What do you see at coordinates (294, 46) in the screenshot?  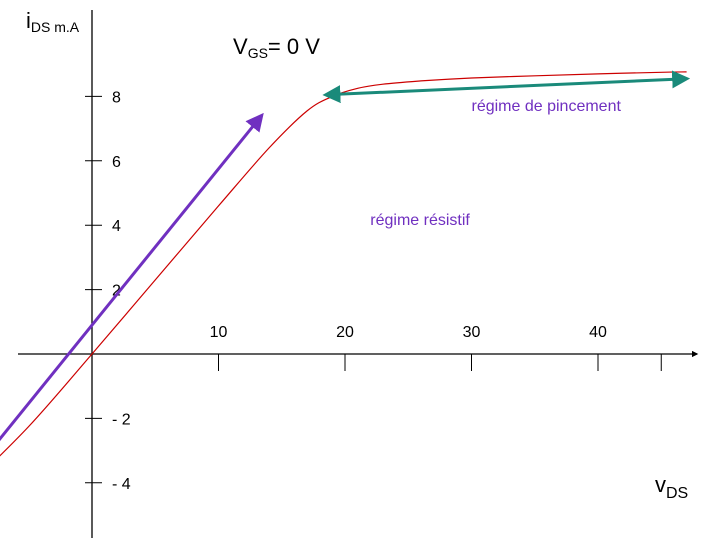 I see `curve-label-suffix: = 0 V` at bounding box center [294, 46].